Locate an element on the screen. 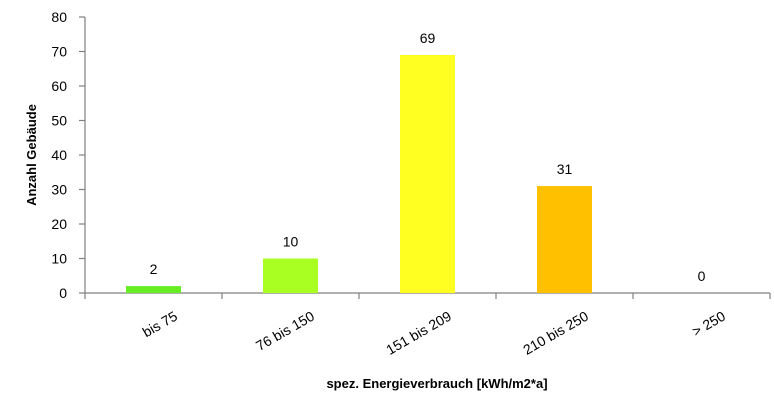 The width and height of the screenshot is (774, 401). y-ticks: 0 10 20 30 40 50 60 70 80 is located at coordinates (68, 155).